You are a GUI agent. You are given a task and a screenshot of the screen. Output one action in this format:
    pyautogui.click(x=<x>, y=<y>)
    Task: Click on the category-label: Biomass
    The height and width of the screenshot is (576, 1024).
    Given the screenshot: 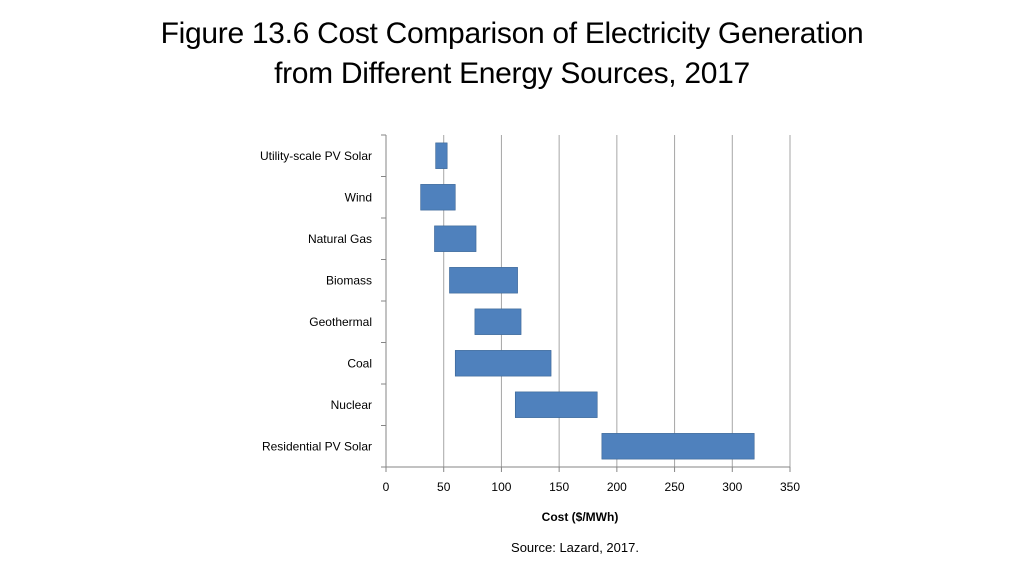 What is the action you would take?
    pyautogui.click(x=349, y=280)
    